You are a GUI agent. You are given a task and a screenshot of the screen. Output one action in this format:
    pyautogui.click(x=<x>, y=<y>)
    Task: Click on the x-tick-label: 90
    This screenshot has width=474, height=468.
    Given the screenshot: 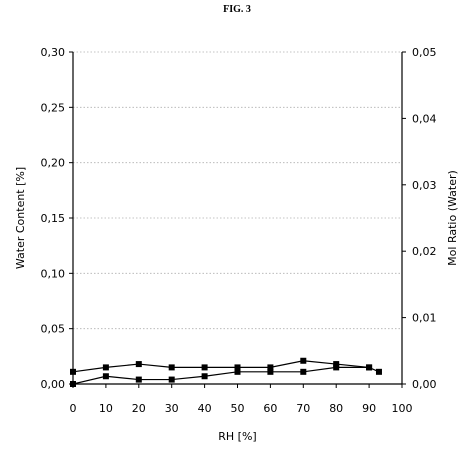 What is the action you would take?
    pyautogui.click(x=369, y=408)
    